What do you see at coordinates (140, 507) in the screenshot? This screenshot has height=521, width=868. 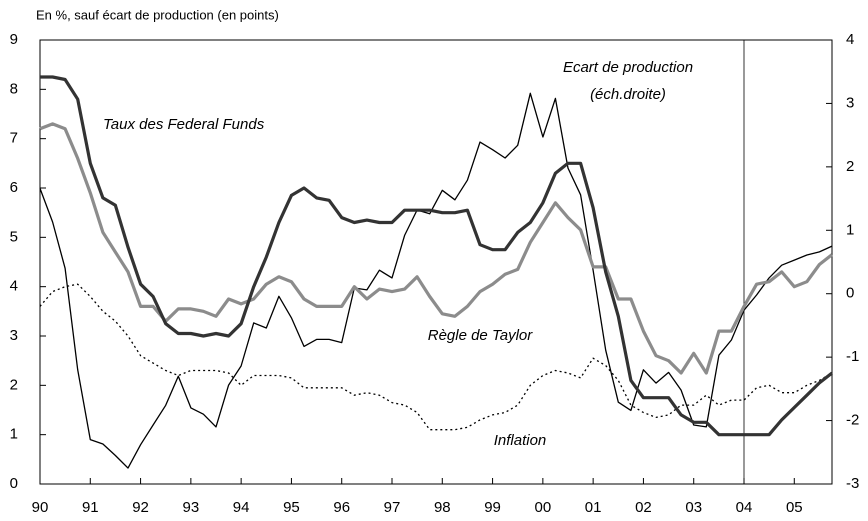 I see `x-tick-label: 92` at bounding box center [140, 507].